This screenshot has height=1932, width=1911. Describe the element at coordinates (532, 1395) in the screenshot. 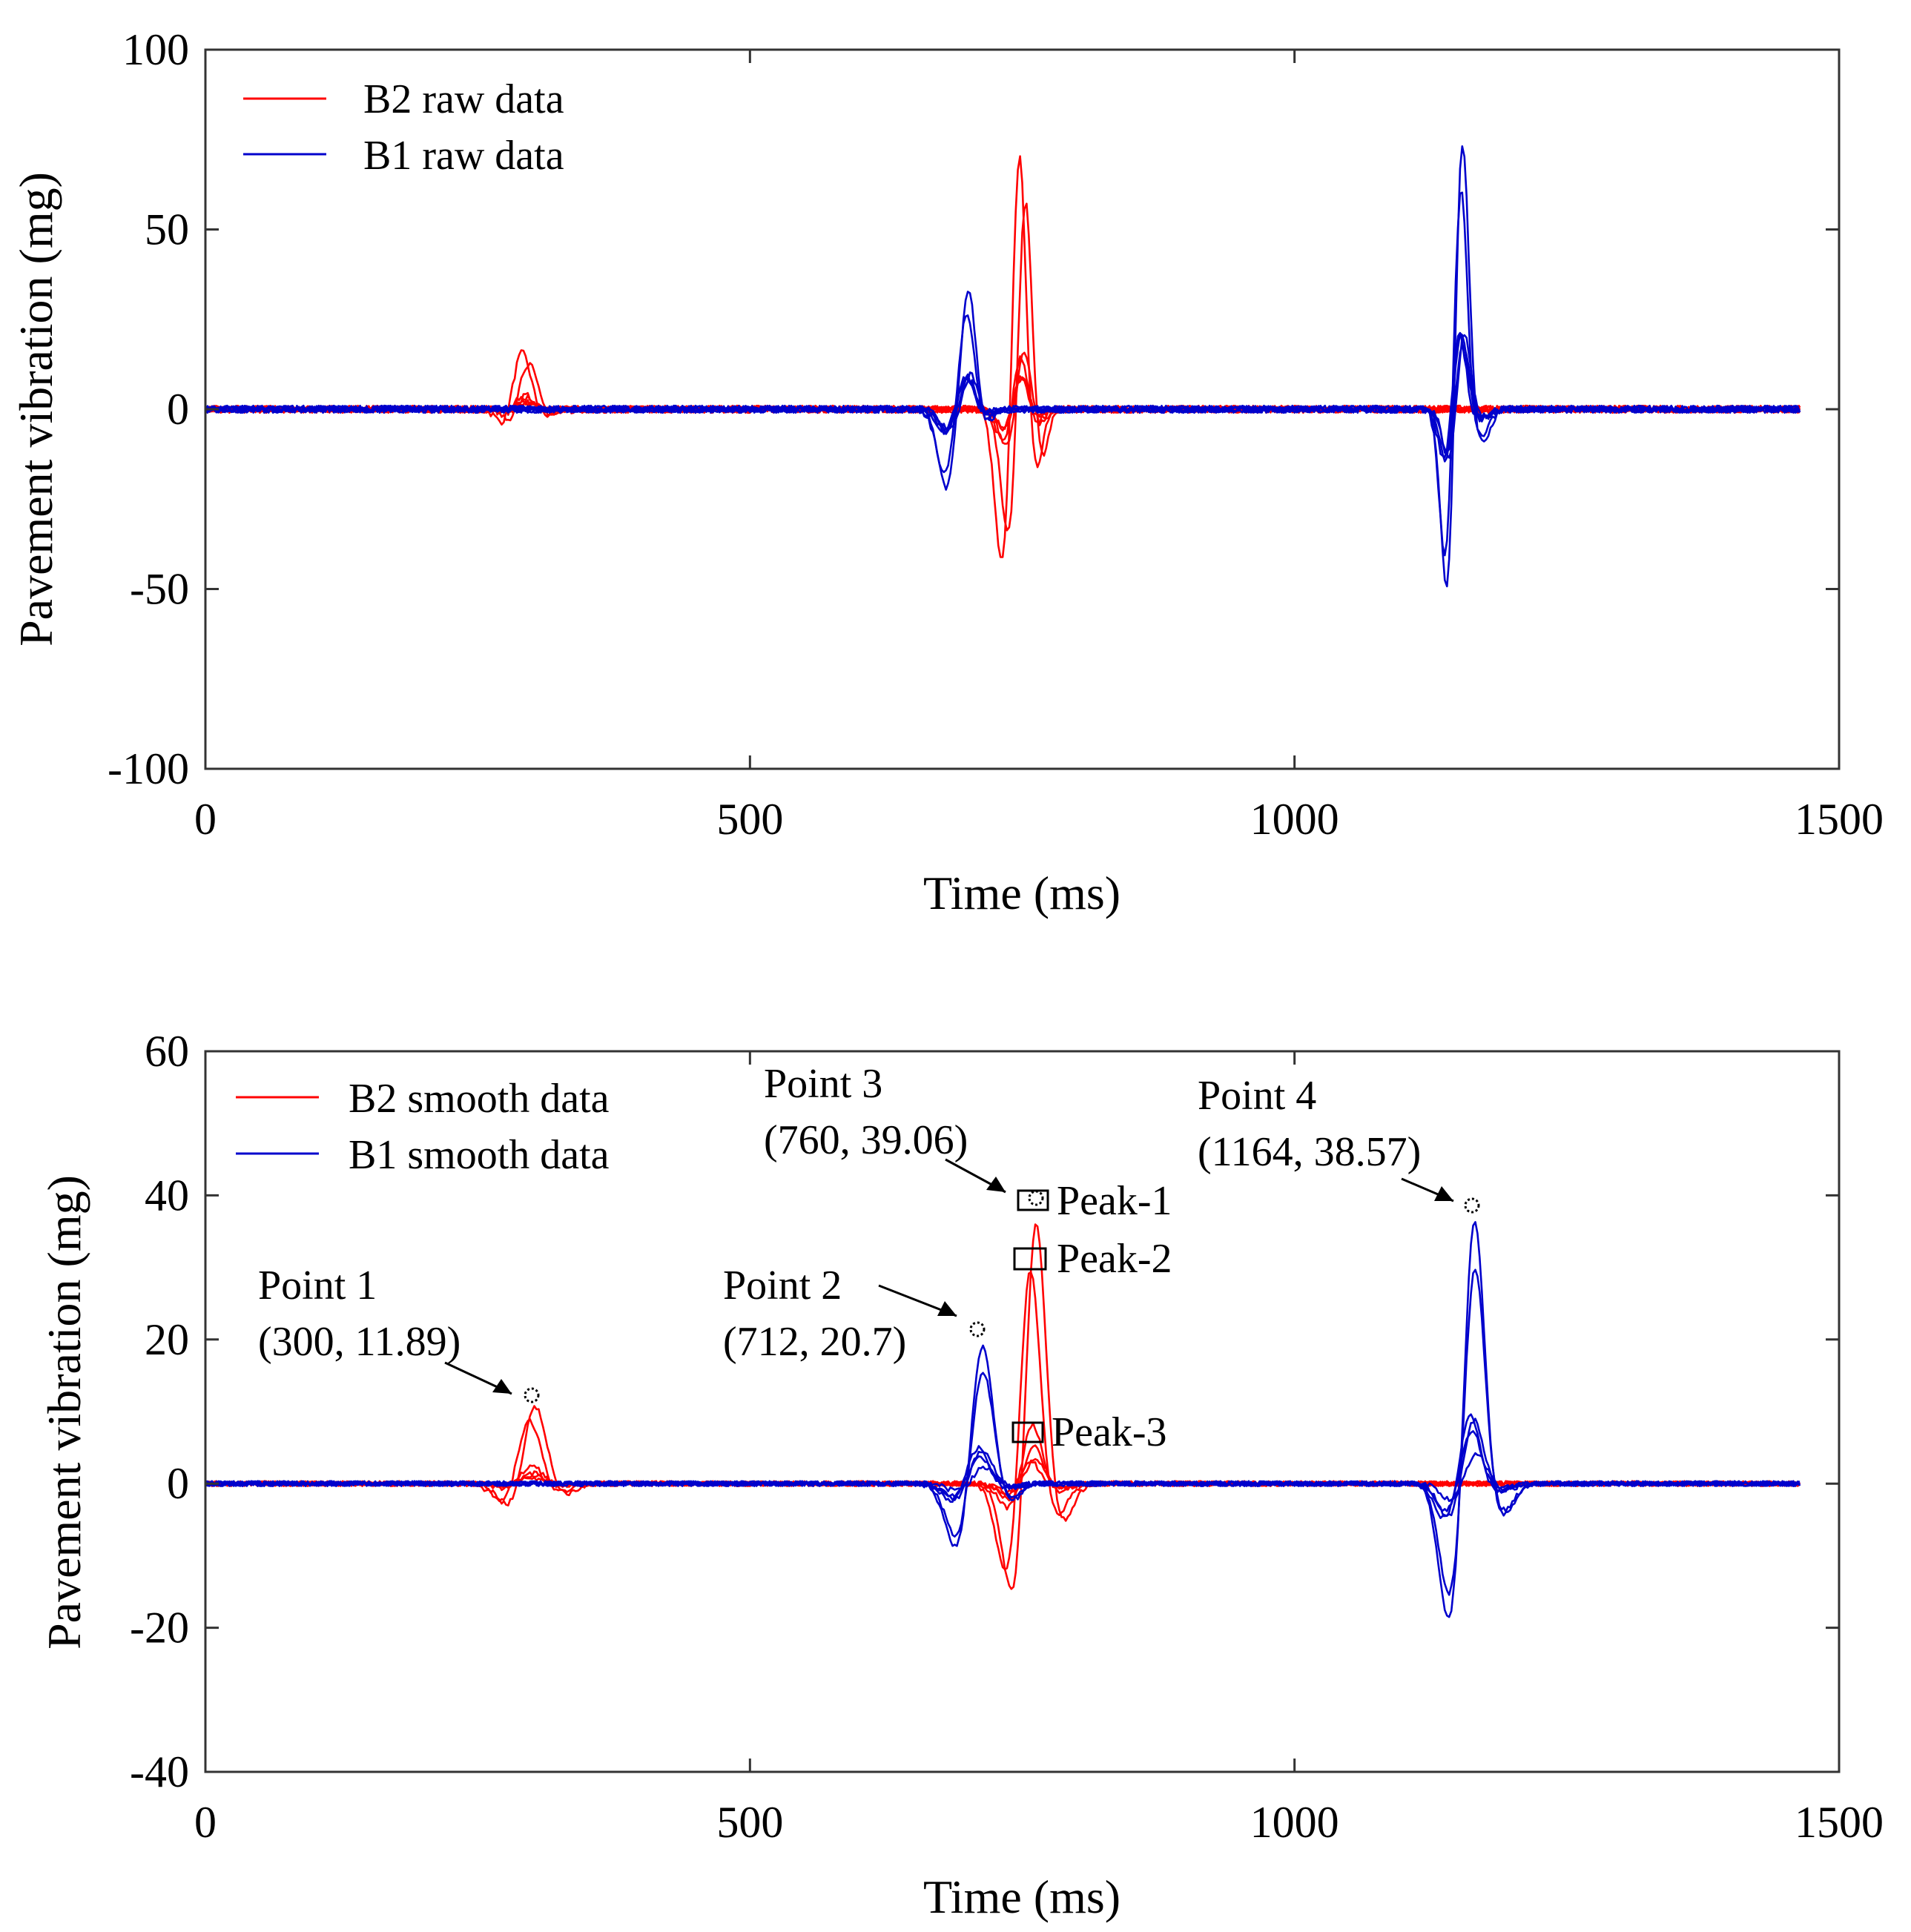

I see `annotation-point-1-marker` at that location.